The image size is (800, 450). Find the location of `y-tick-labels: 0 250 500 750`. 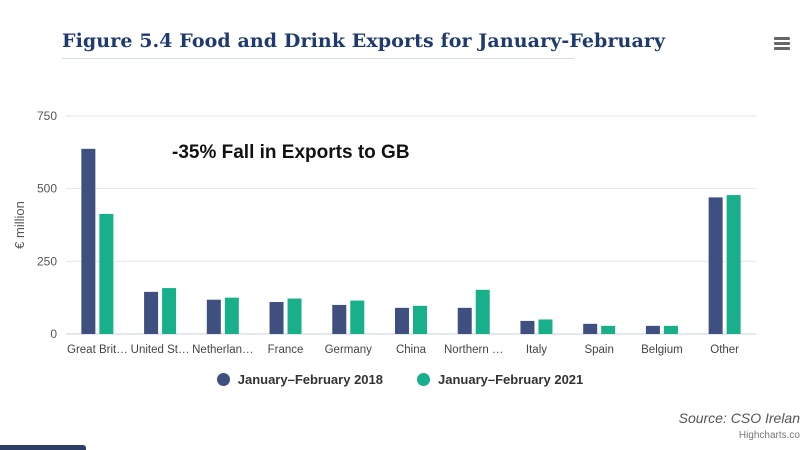

y-tick-labels: 0 250 500 750 is located at coordinates (47, 225).